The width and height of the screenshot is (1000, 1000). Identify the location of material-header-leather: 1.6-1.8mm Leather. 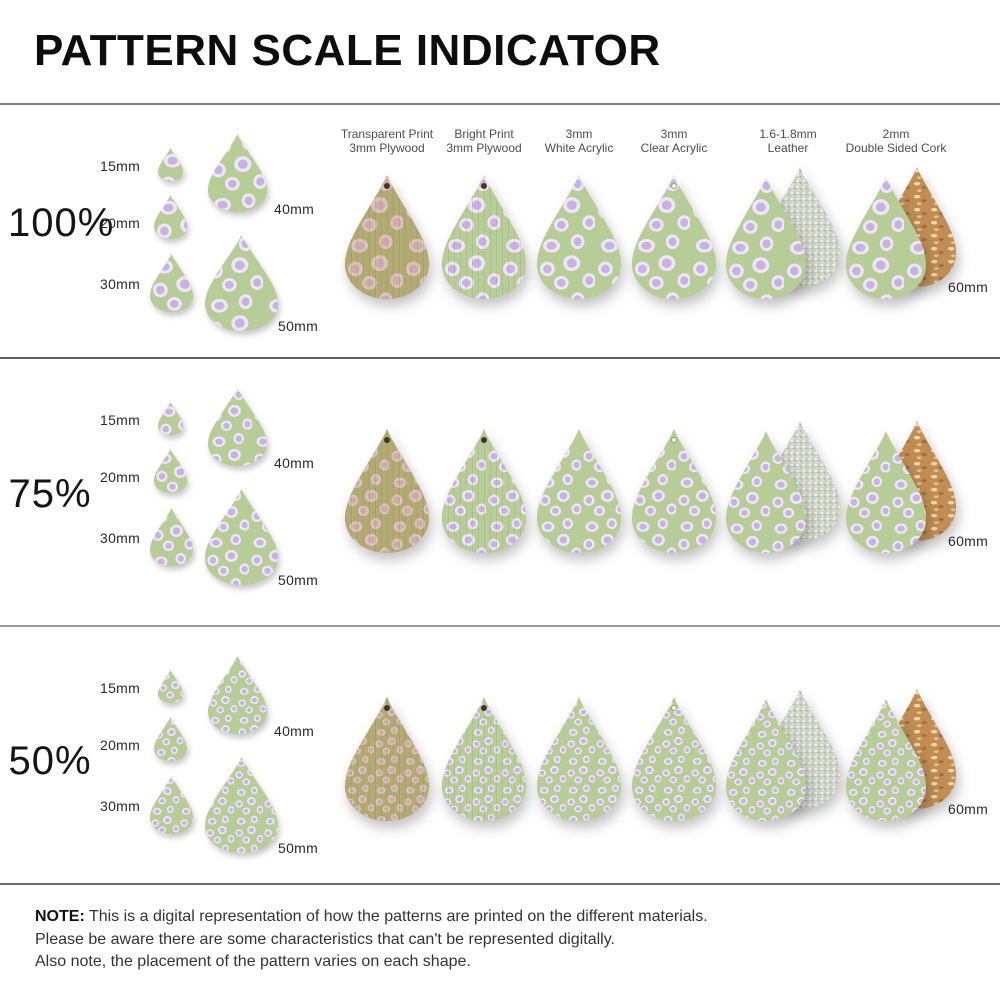
(788, 141).